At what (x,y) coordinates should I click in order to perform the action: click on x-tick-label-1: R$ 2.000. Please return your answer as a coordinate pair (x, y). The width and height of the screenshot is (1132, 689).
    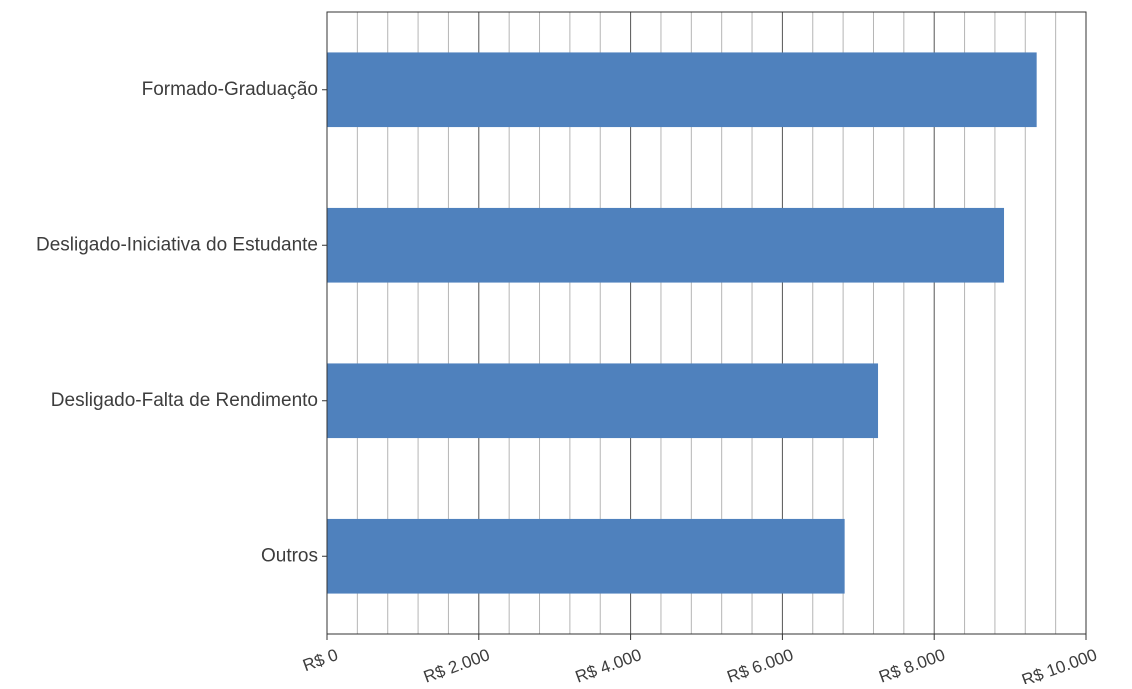
    Looking at the image, I should click on (456, 664).